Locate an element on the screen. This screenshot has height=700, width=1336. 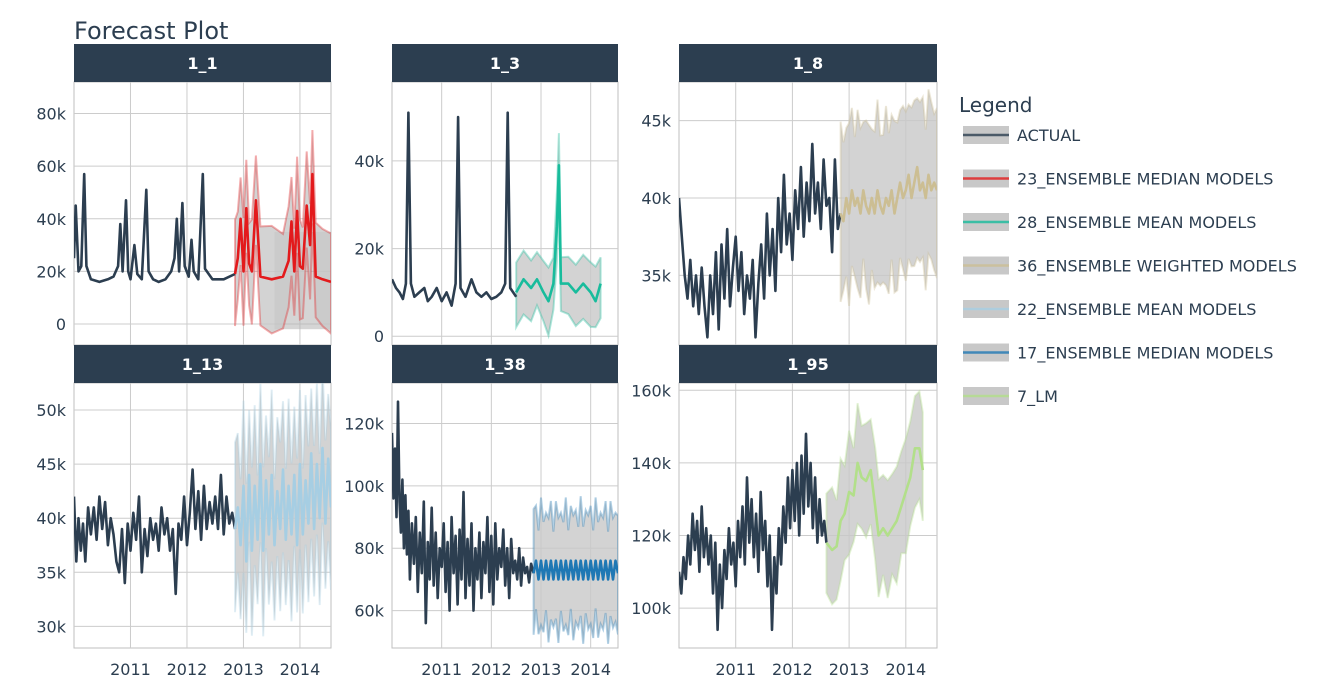
legend-item: 7_LM is located at coordinates (1010, 397).